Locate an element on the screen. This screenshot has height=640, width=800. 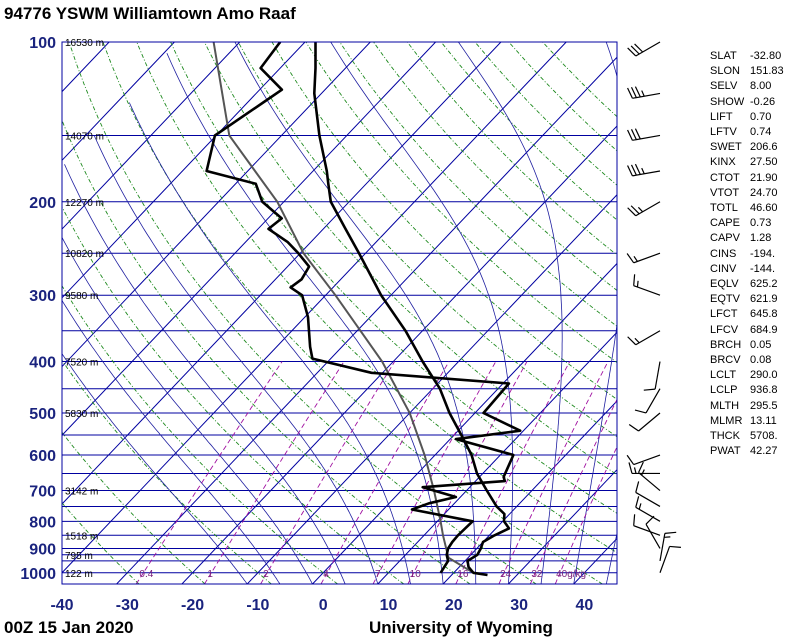
index-name: LFCT is located at coordinates (724, 314).